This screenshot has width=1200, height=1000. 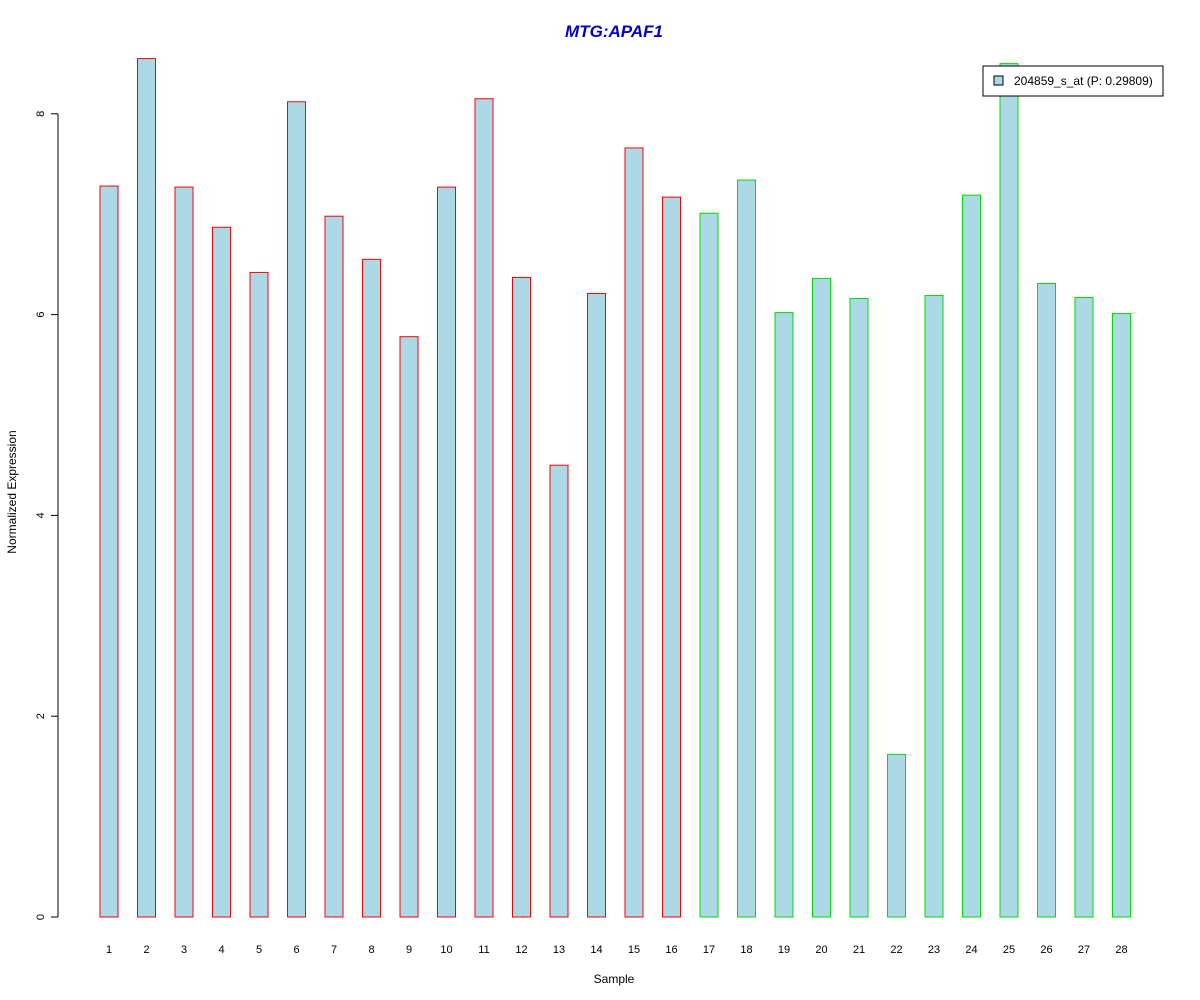 I want to click on x-axis-label: Sample, so click(x=614, y=979).